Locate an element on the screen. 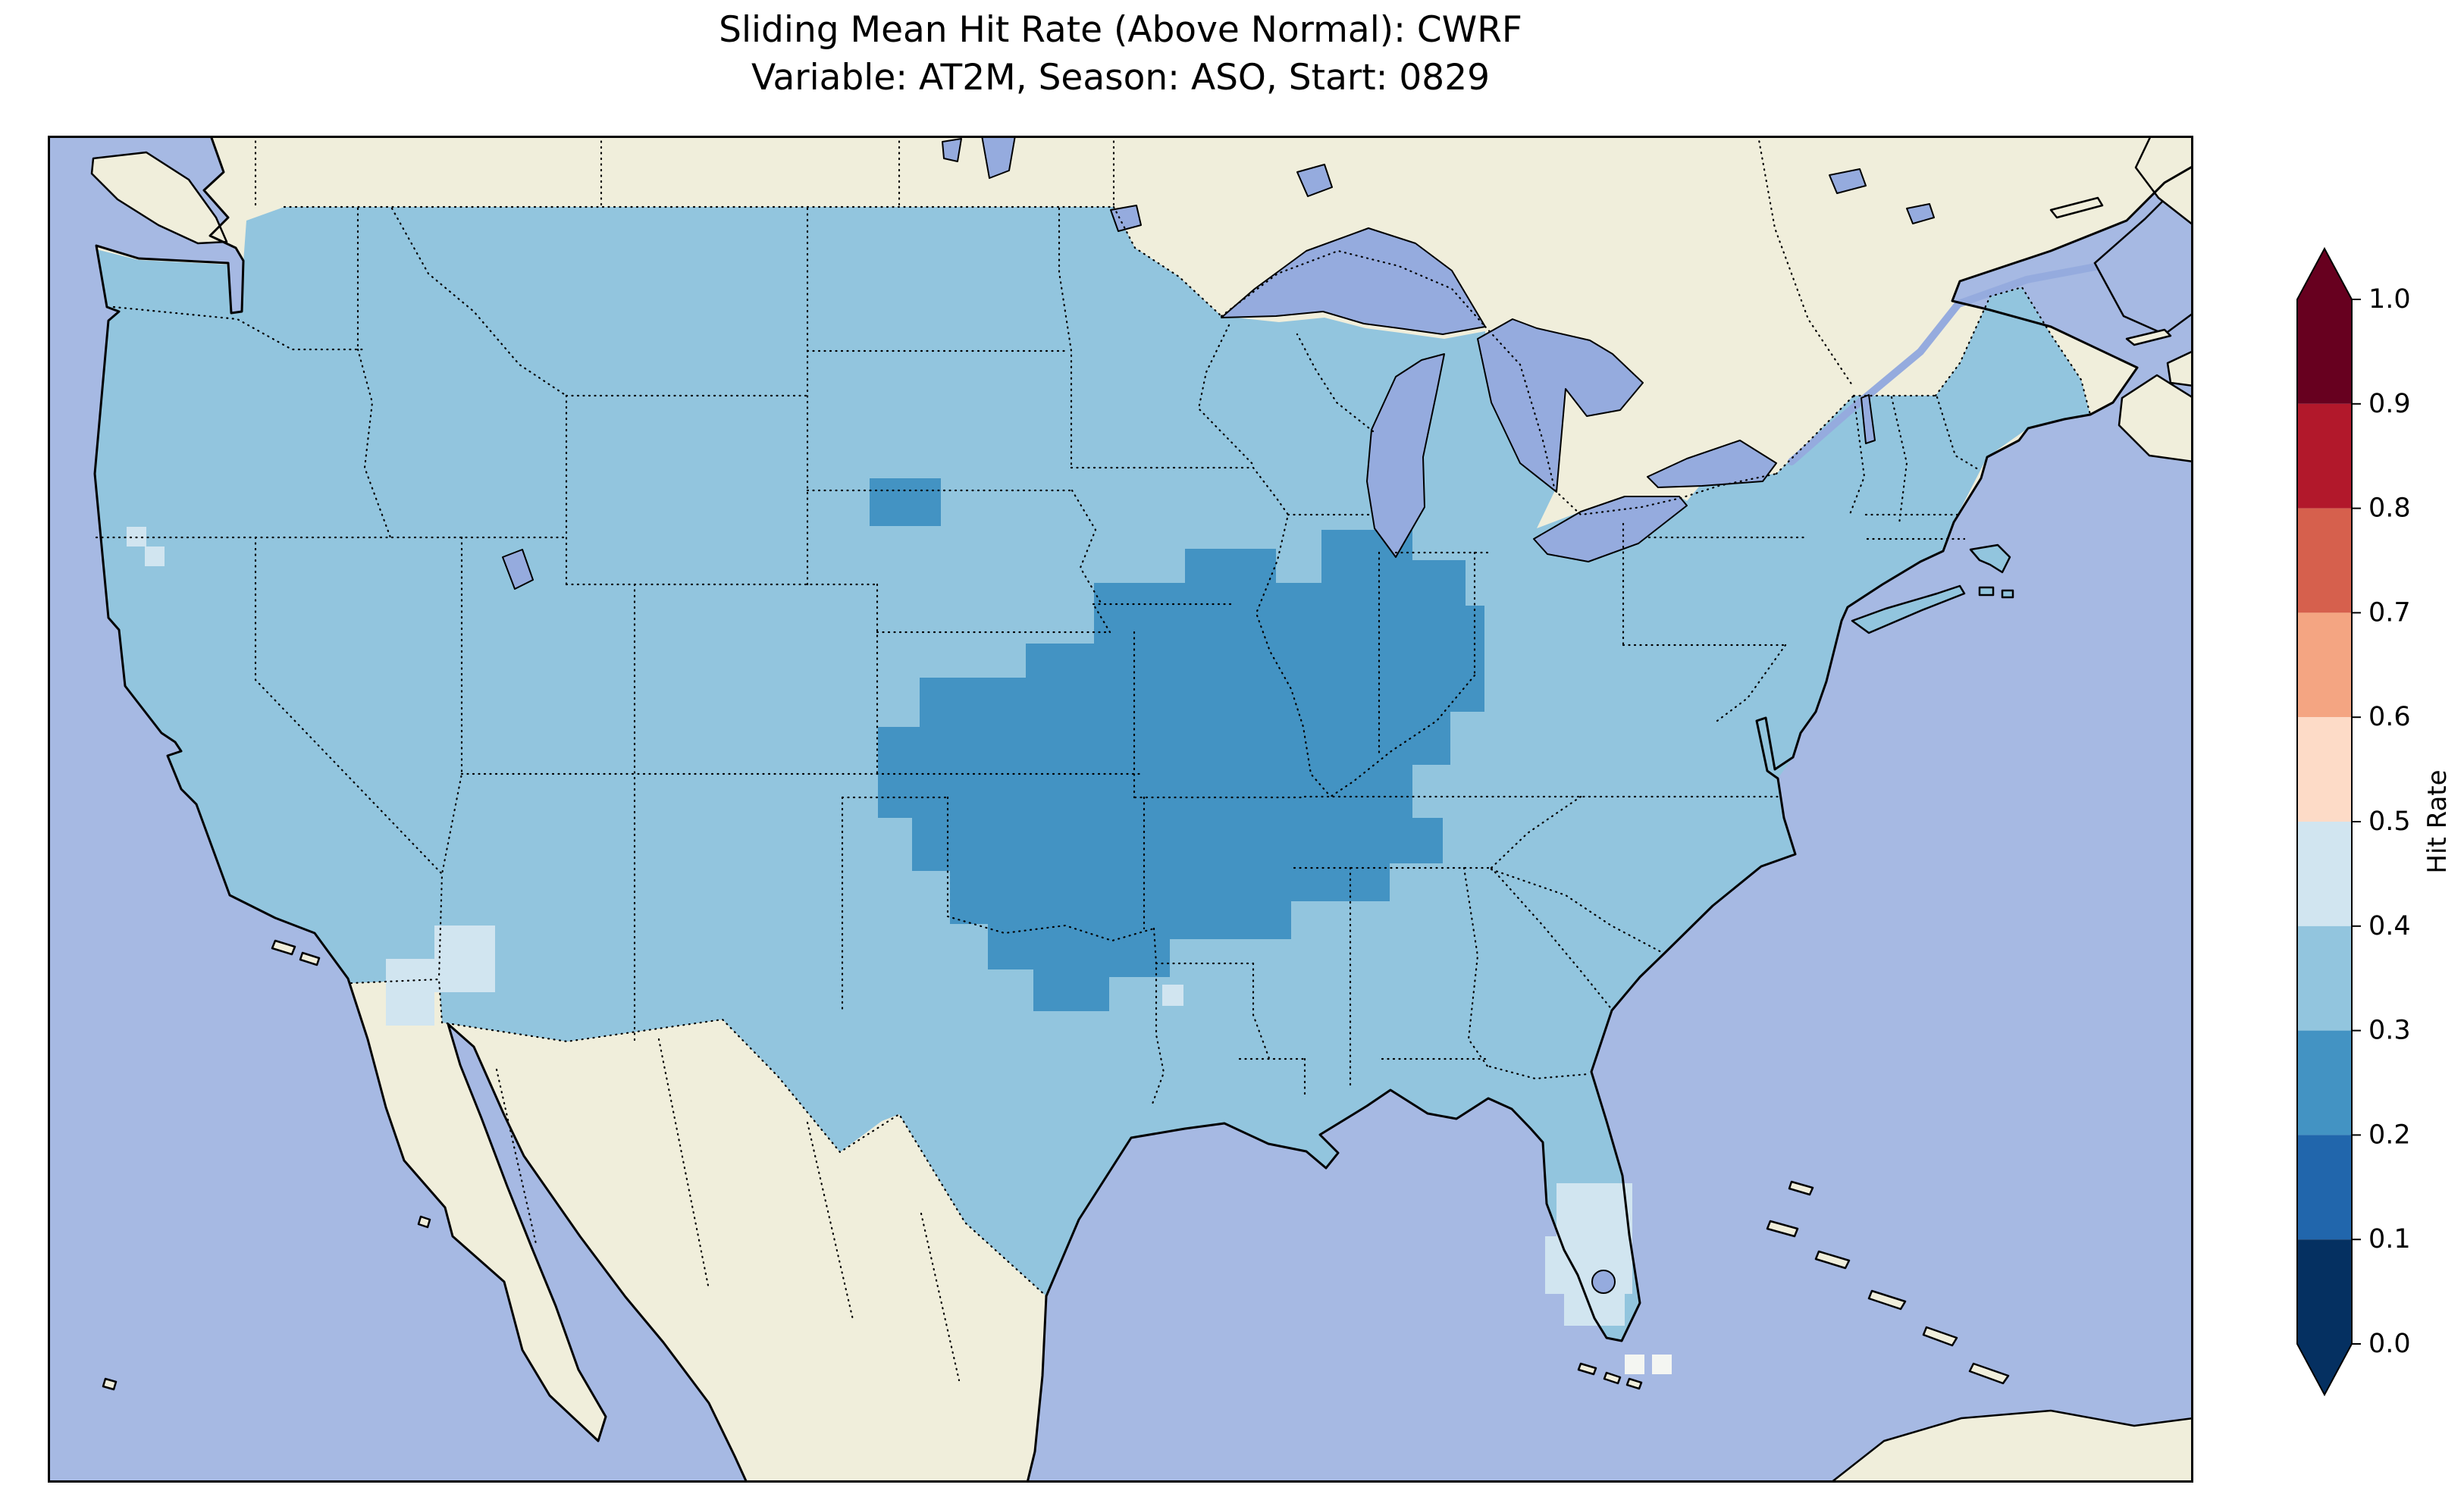 The image size is (2464, 1494). lake-huron is located at coordinates (1561, 405).